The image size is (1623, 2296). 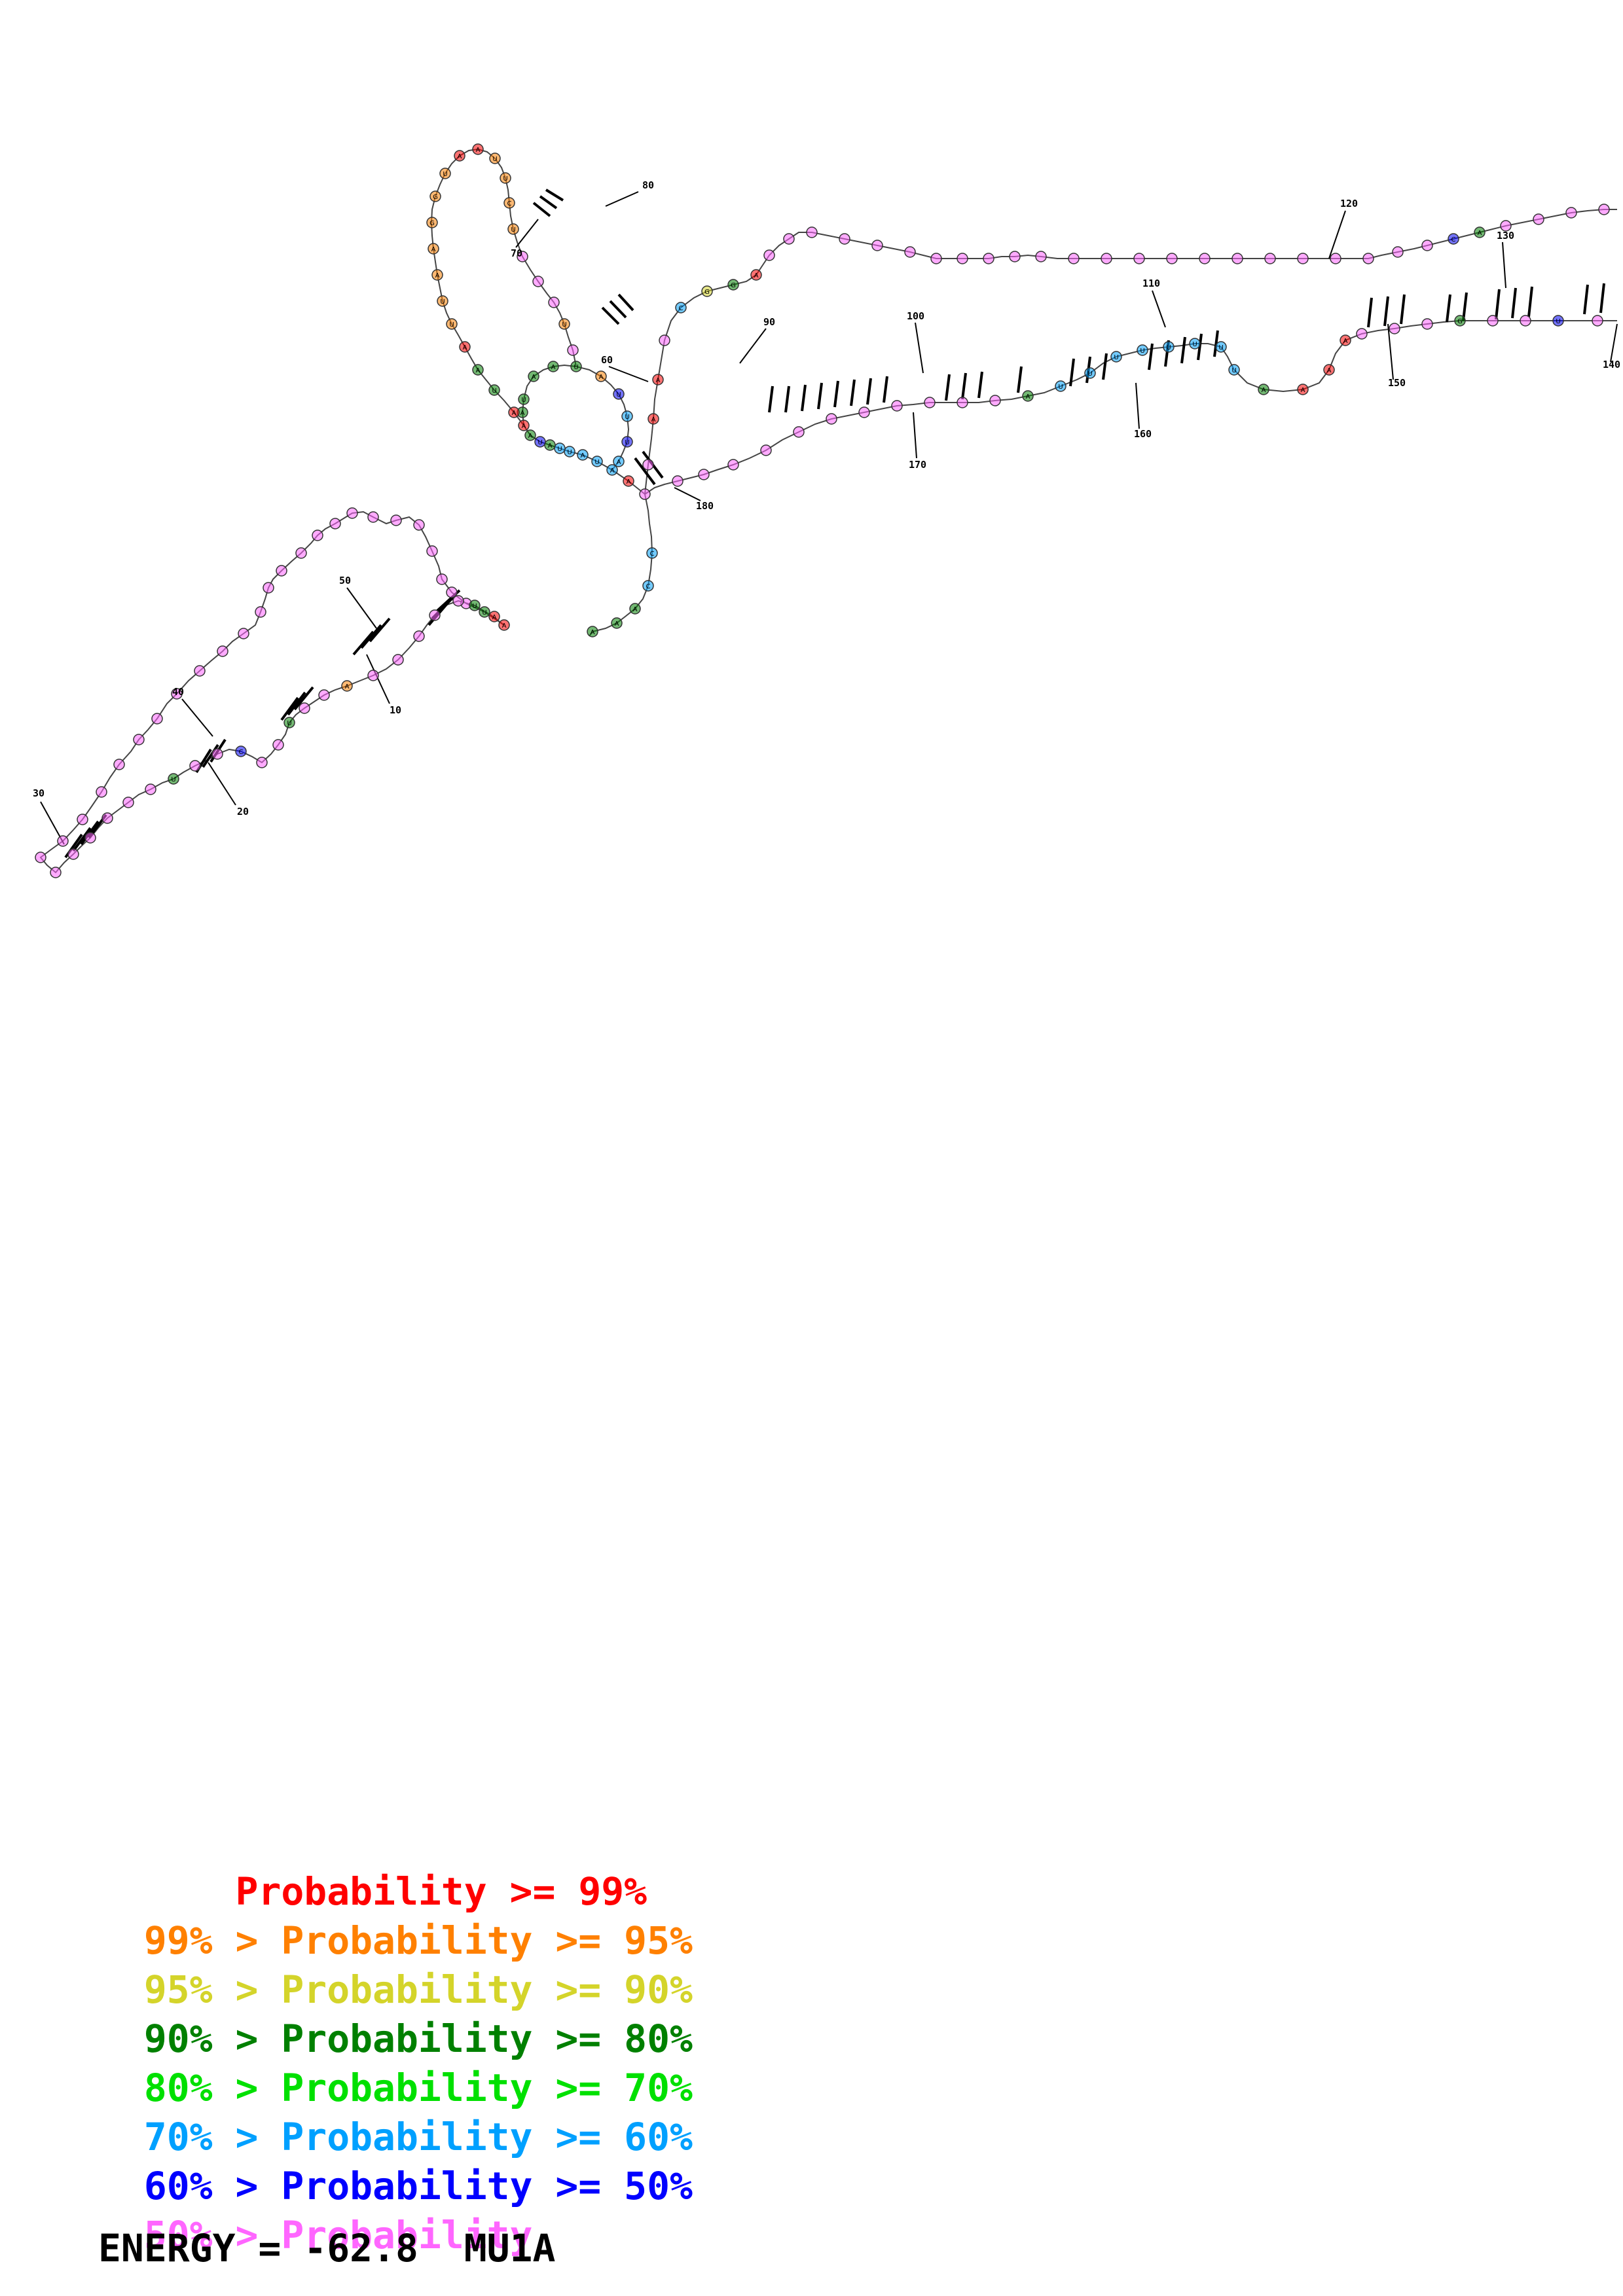 What do you see at coordinates (425, 1868) in the screenshot?
I see `legend-row-99: Probability >= 99%` at bounding box center [425, 1868].